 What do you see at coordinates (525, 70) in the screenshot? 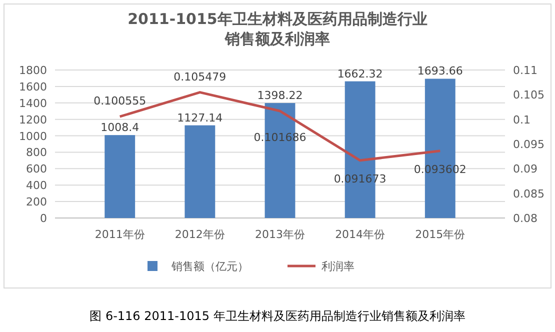
I see `y2-tick-label: 0.11` at bounding box center [525, 70].